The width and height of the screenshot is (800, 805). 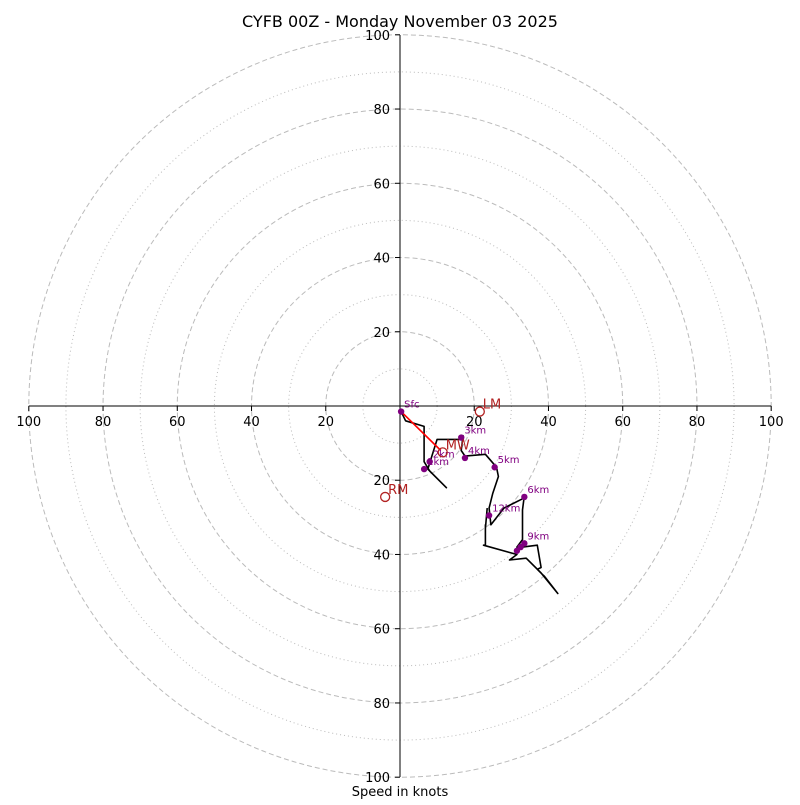 I want to click on chart-title: CYFB 00Z - Monday November 03 2025, so click(x=400, y=21).